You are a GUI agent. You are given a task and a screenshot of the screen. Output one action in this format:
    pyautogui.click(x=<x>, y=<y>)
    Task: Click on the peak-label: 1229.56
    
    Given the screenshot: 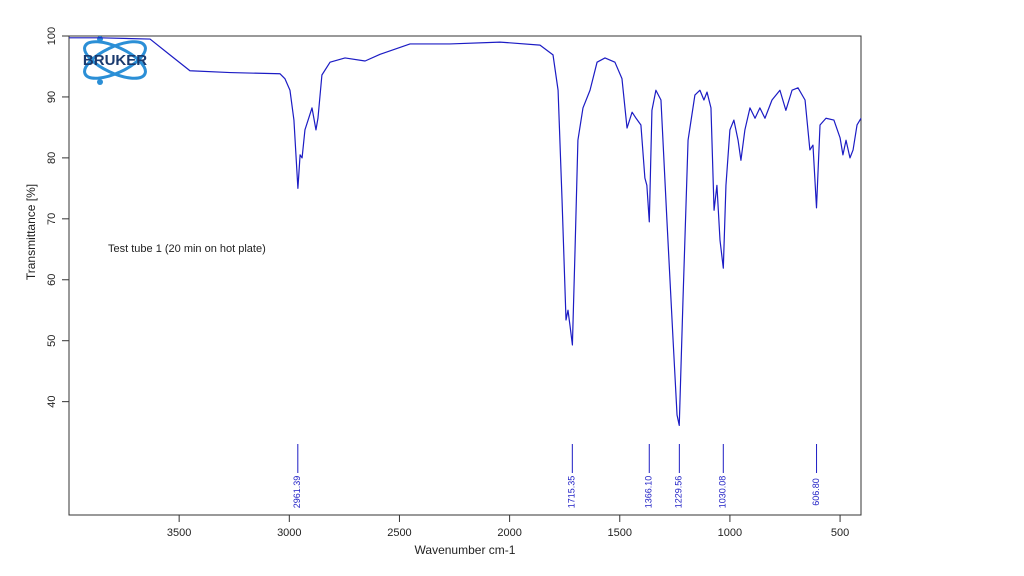 What is the action you would take?
    pyautogui.click(x=679, y=492)
    